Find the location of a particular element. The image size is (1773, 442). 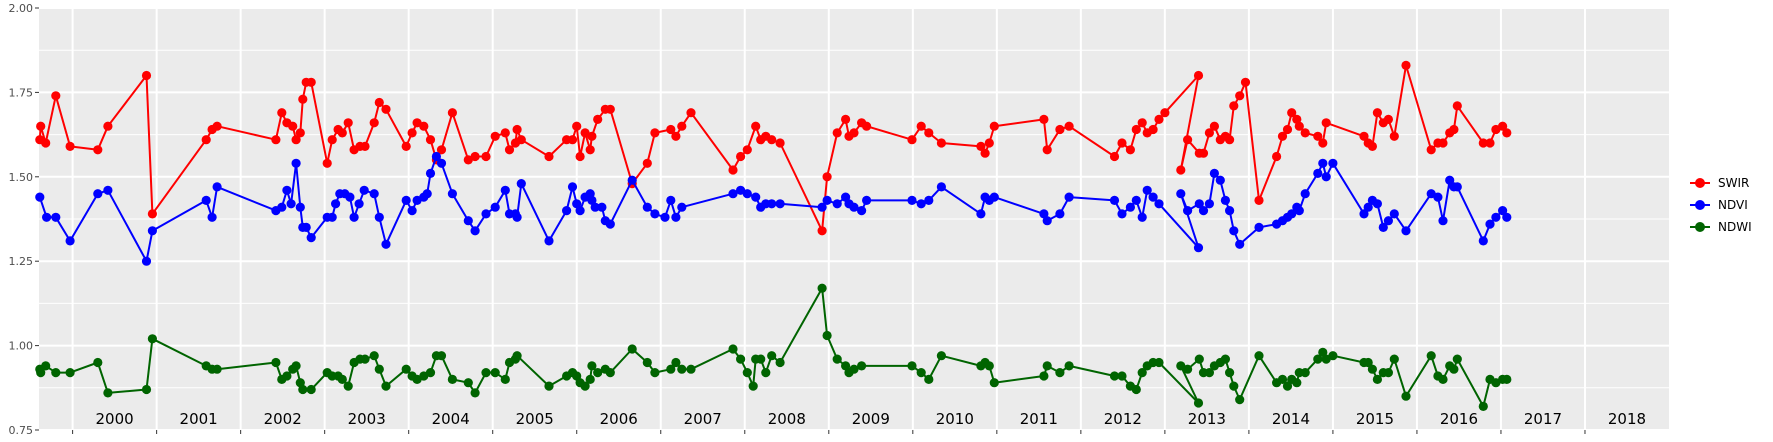

year-label: 2008 is located at coordinates (787, 419).